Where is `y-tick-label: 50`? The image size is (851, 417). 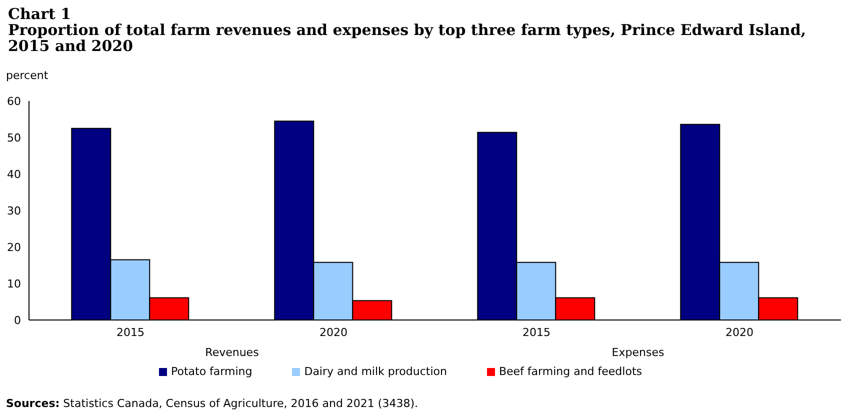
y-tick-label: 50 is located at coordinates (14, 137).